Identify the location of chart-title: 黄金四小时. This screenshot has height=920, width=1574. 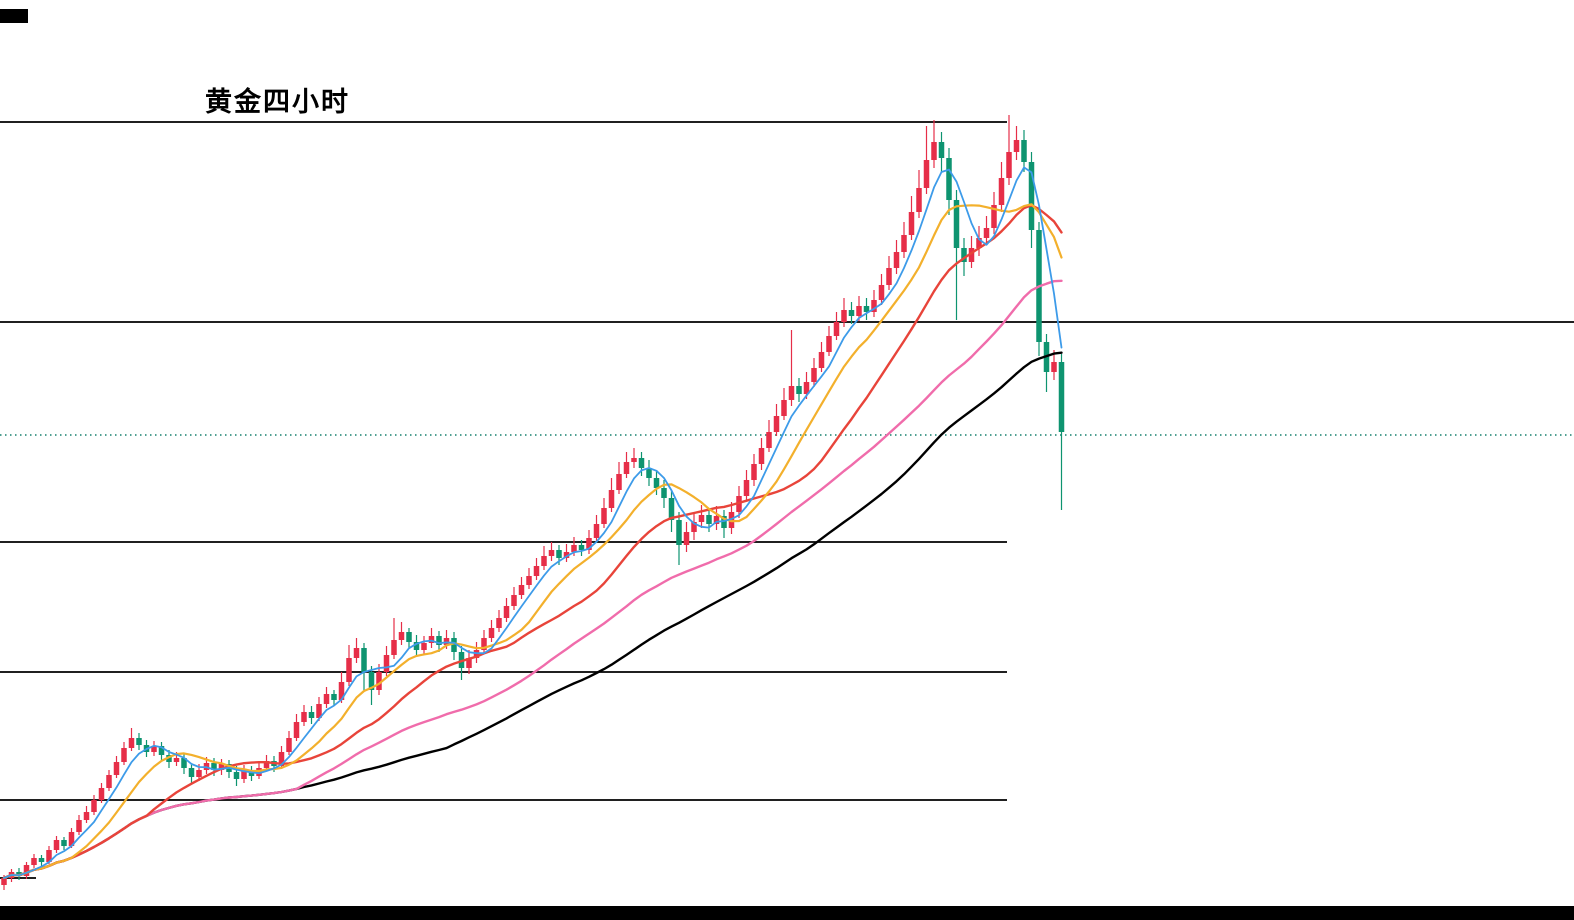
(277, 102).